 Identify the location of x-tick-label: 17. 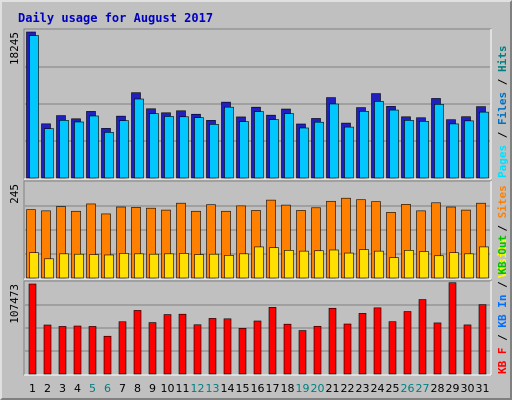
(273, 388).